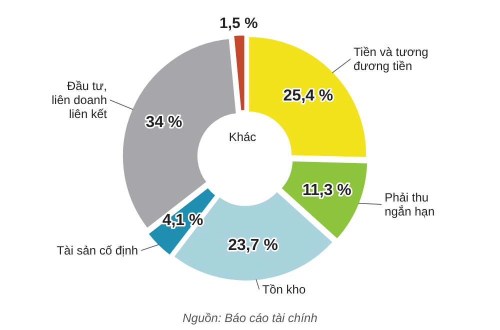 This screenshot has width=500, height=330. Describe the element at coordinates (327, 190) in the screenshot. I see `data-label: 11,3 %` at that location.